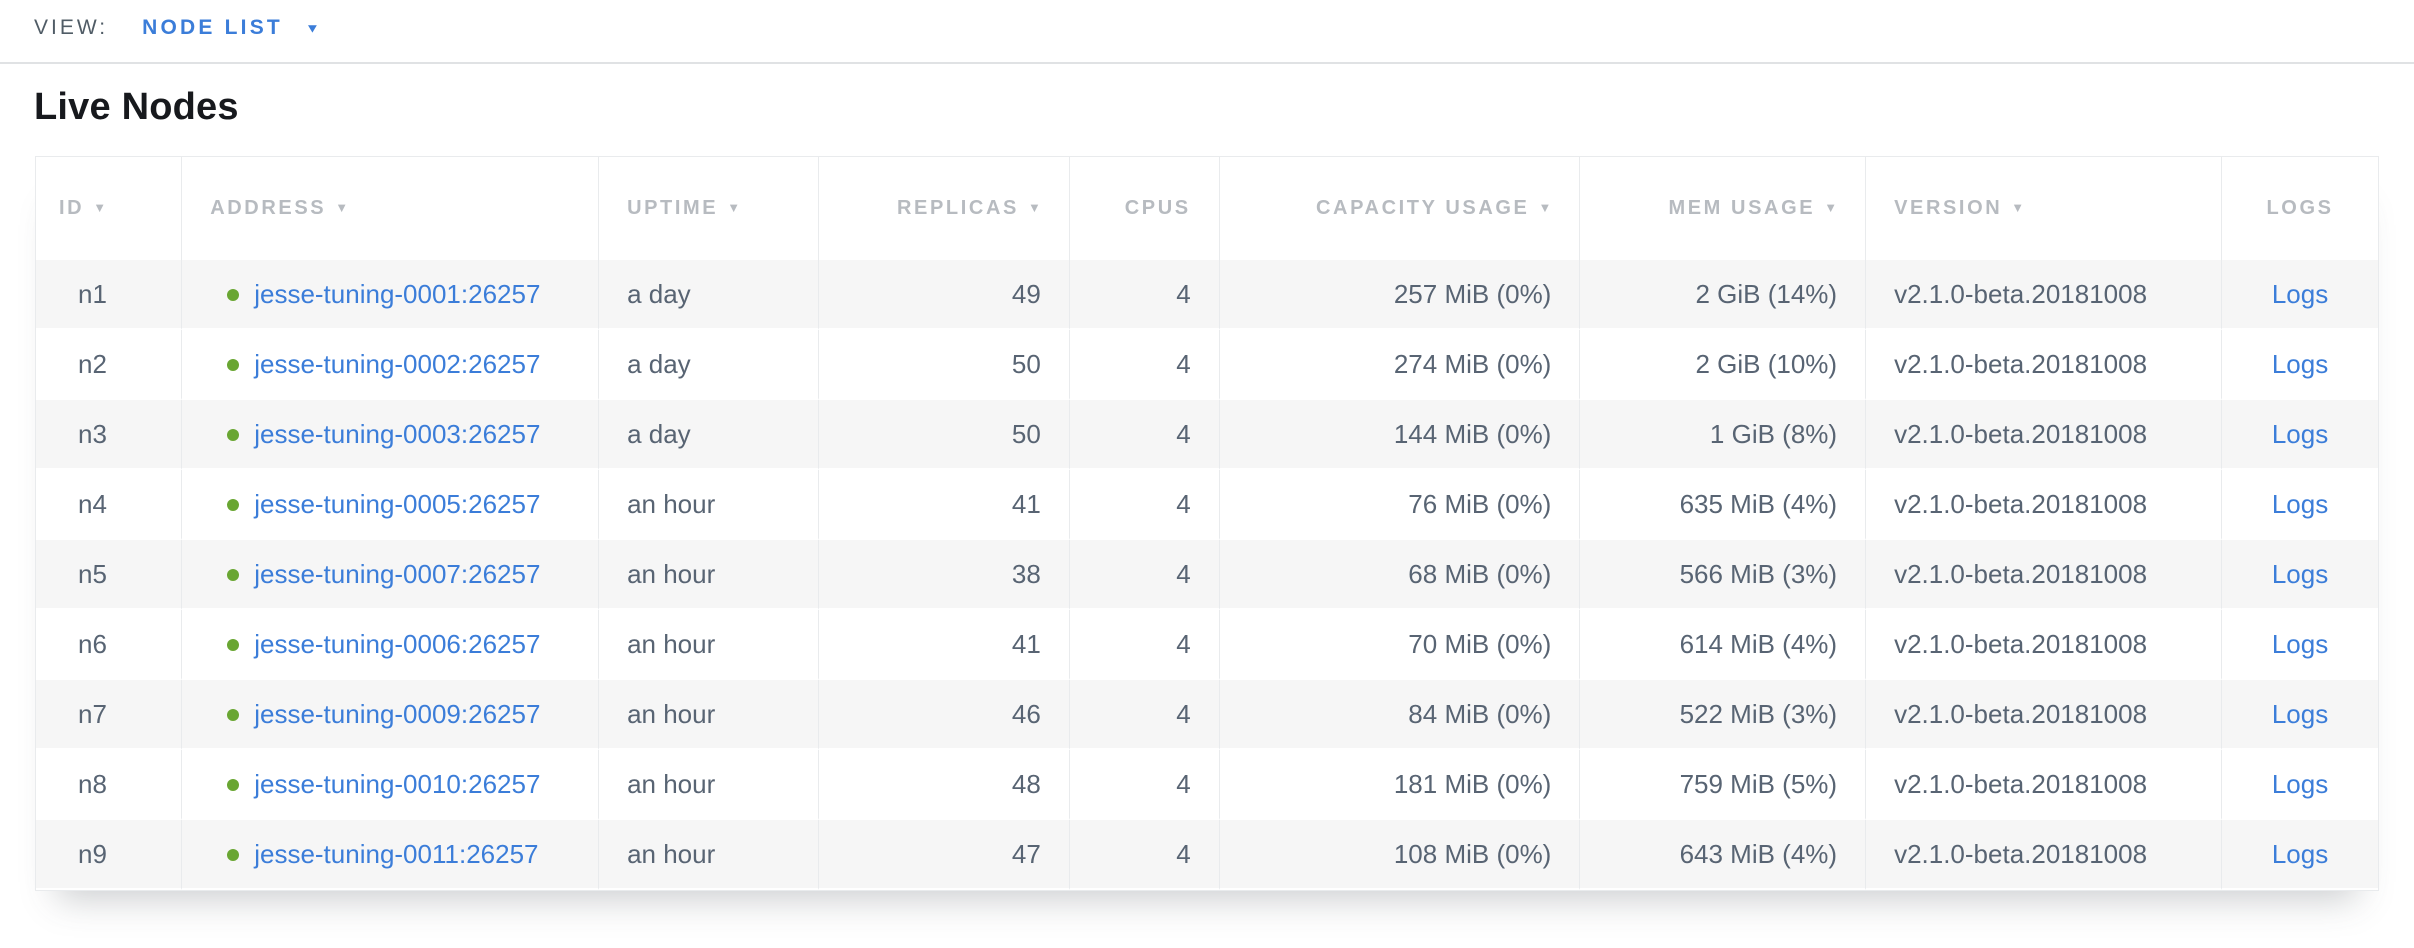 The width and height of the screenshot is (2414, 948). What do you see at coordinates (943, 855) in the screenshot?
I see `node-replicas-cell: 47` at bounding box center [943, 855].